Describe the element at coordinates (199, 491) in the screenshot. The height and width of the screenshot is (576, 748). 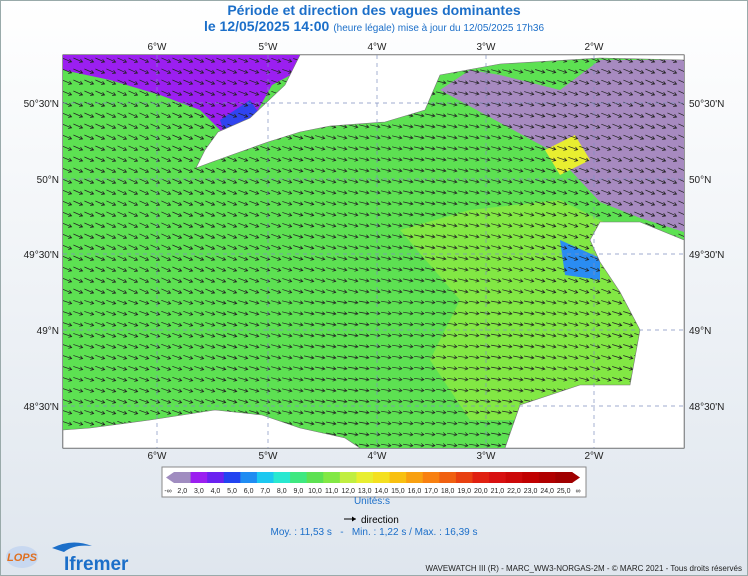
I see `colorbar-label: 3,0` at that location.